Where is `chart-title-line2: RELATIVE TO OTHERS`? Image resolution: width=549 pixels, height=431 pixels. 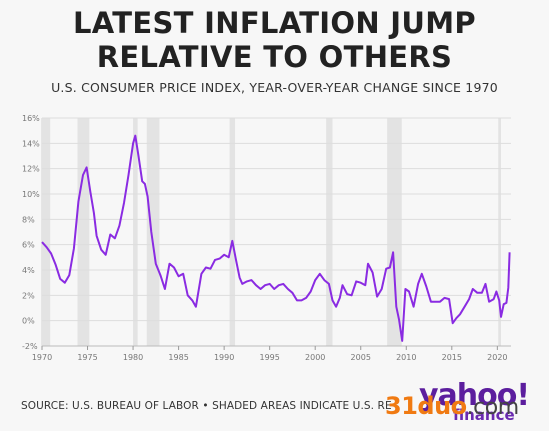
chart-title-line2: RELATIVE TO OTHERS is located at coordinates (274, 57).